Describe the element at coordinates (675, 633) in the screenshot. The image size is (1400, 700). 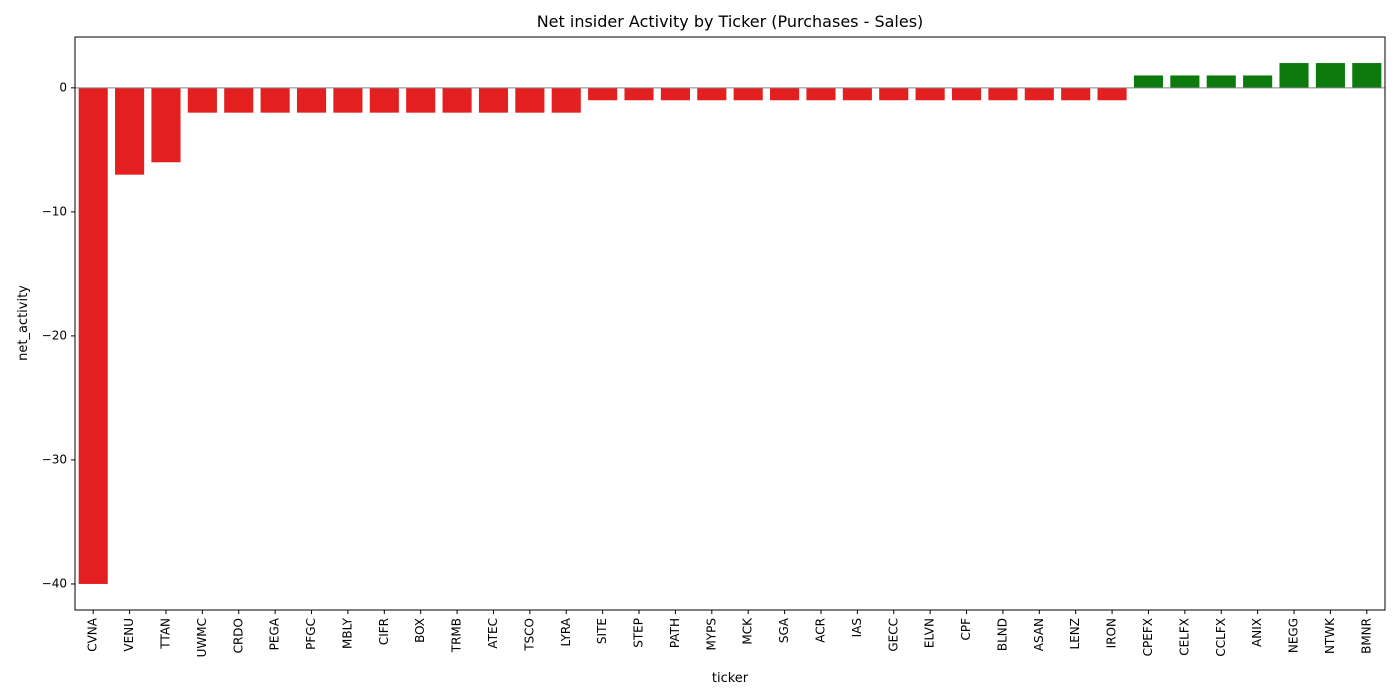
I see `x-tick-label: PATH` at that location.